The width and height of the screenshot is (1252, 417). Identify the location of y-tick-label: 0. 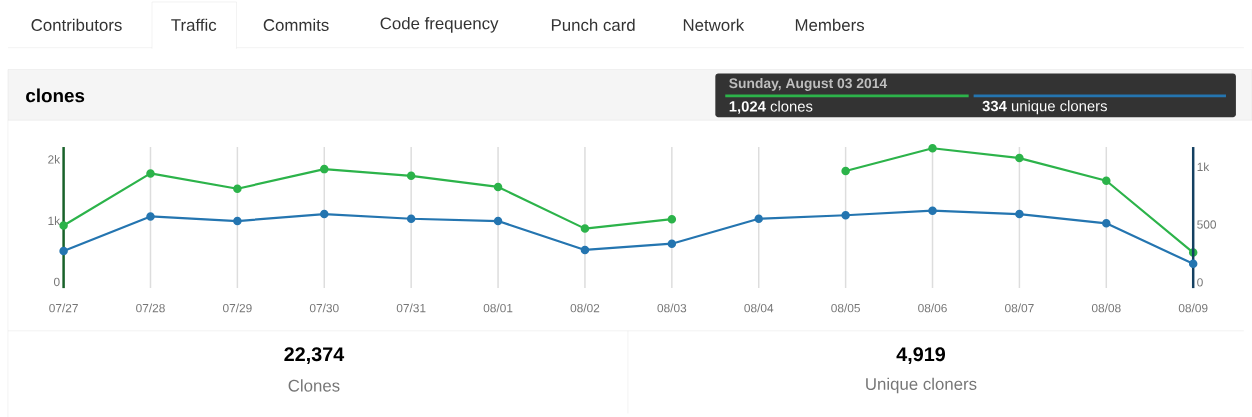
(56, 281).